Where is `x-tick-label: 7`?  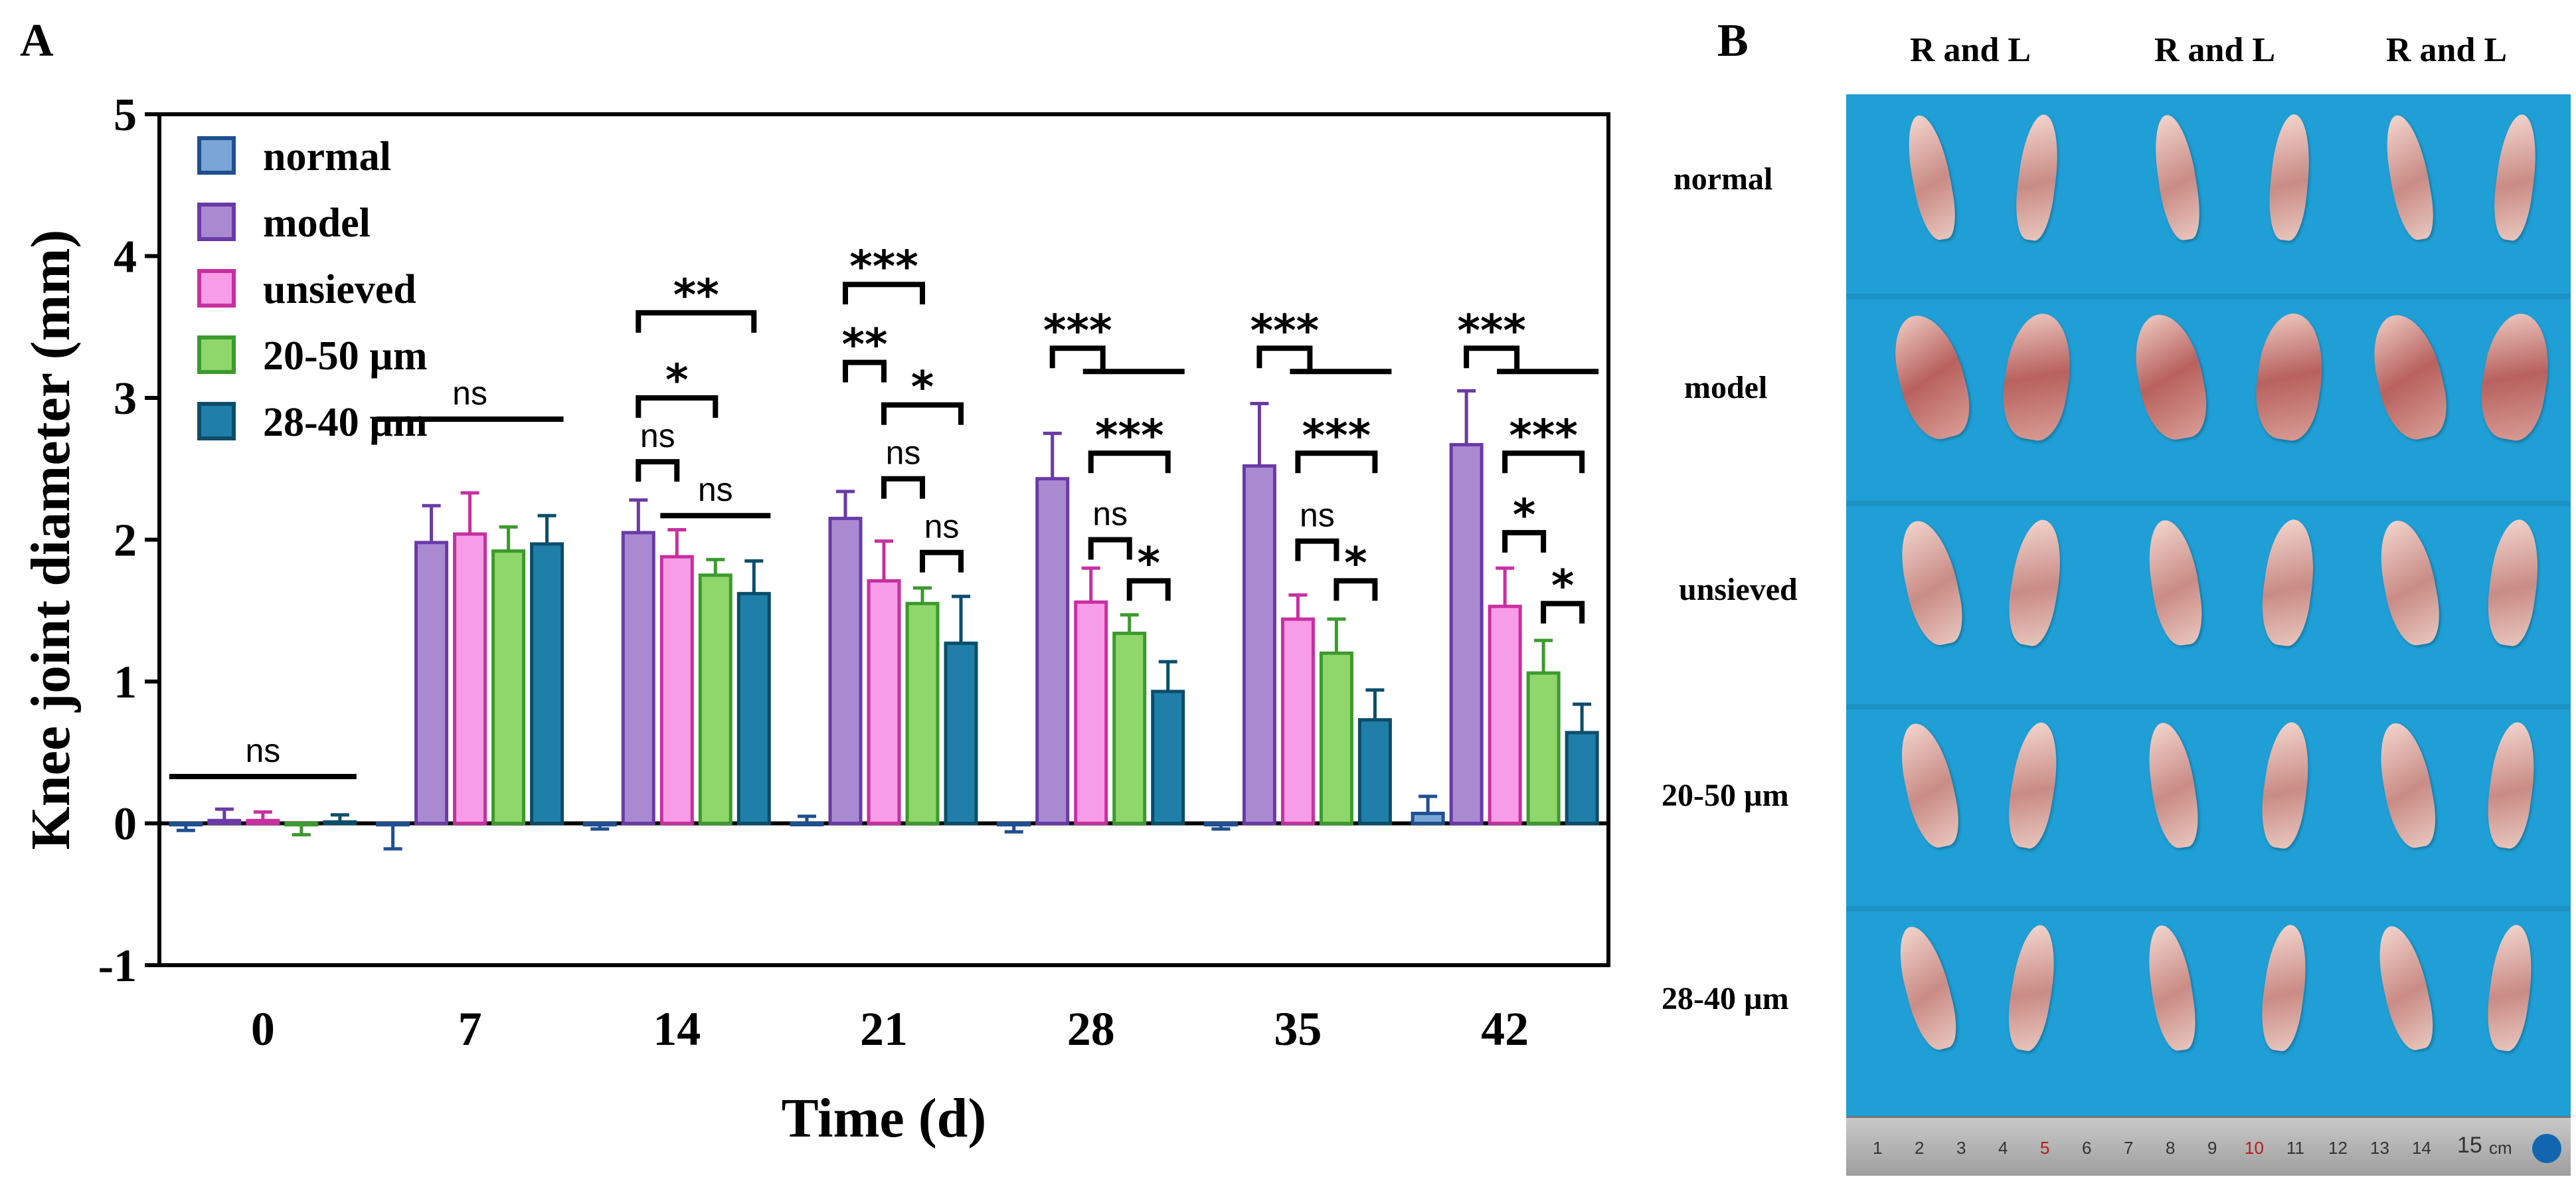 x-tick-label: 7 is located at coordinates (470, 1029).